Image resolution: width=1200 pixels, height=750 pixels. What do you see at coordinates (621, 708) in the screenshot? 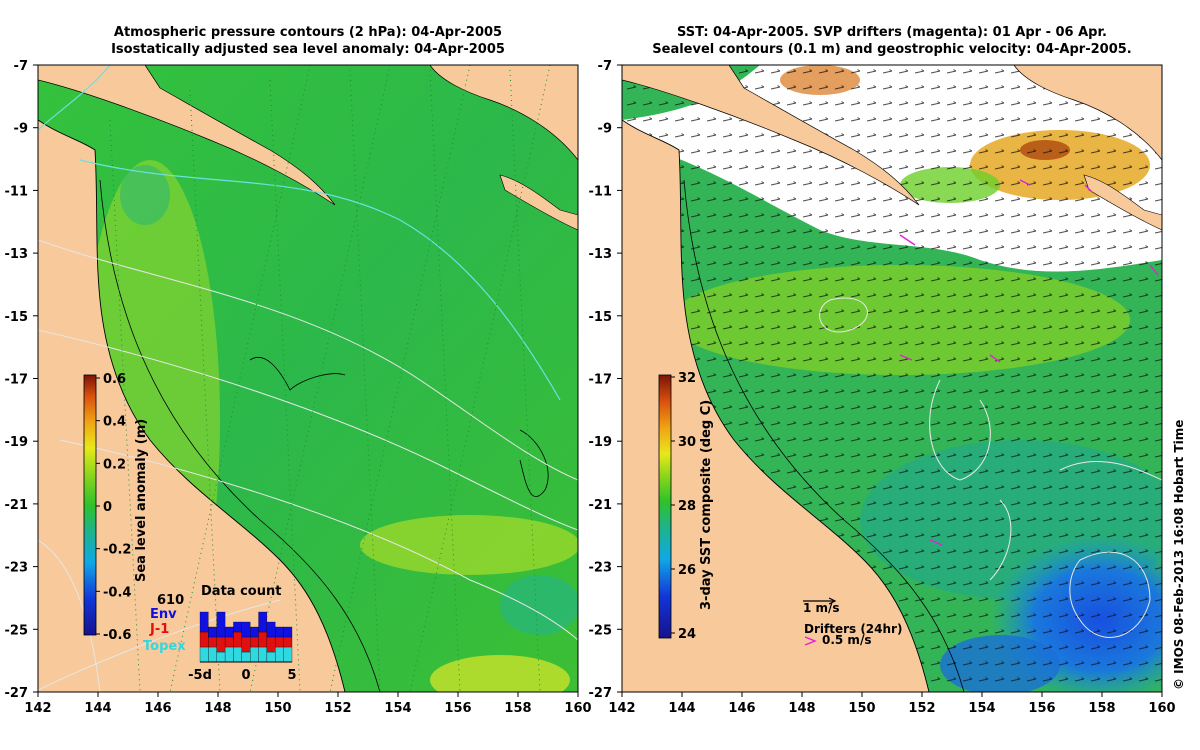
I see `right-map-lon-tick-label: 142` at bounding box center [621, 708].